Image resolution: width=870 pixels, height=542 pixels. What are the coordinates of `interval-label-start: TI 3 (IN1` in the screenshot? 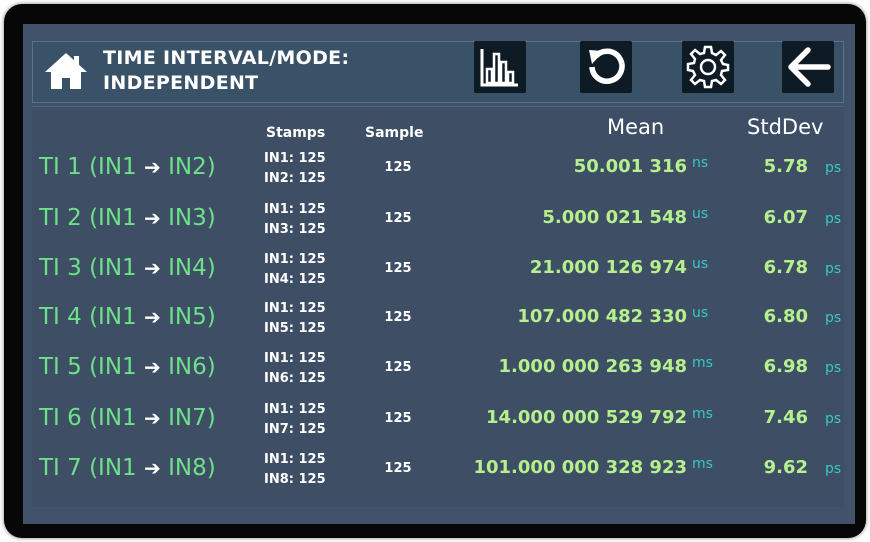 It's located at (88, 268).